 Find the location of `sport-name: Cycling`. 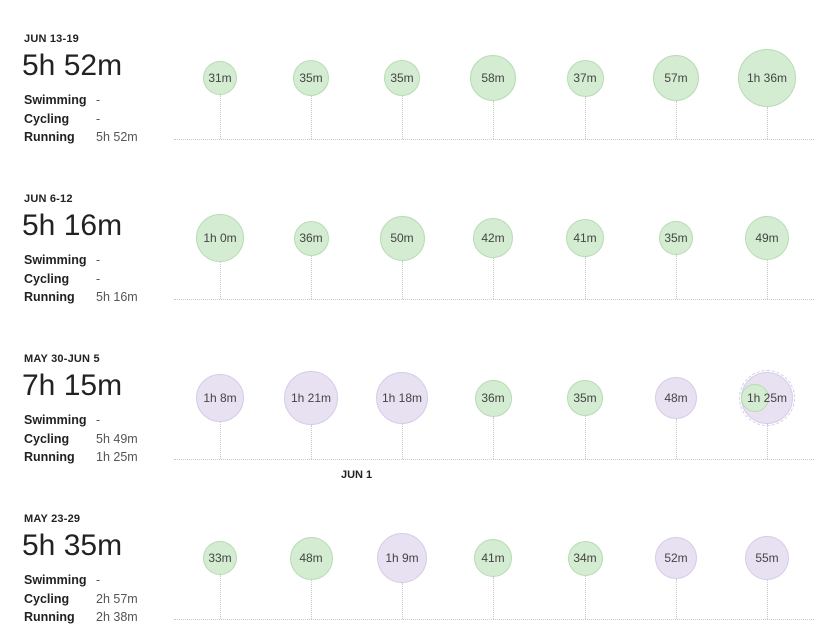

sport-name: Cycling is located at coordinates (47, 598).